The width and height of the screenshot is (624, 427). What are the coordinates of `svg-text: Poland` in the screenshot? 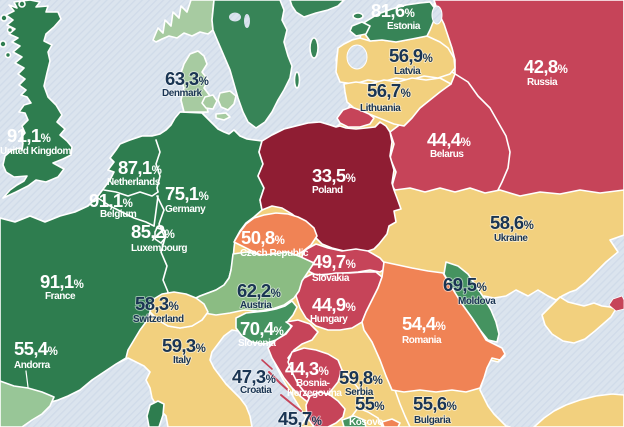 It's located at (327, 190).